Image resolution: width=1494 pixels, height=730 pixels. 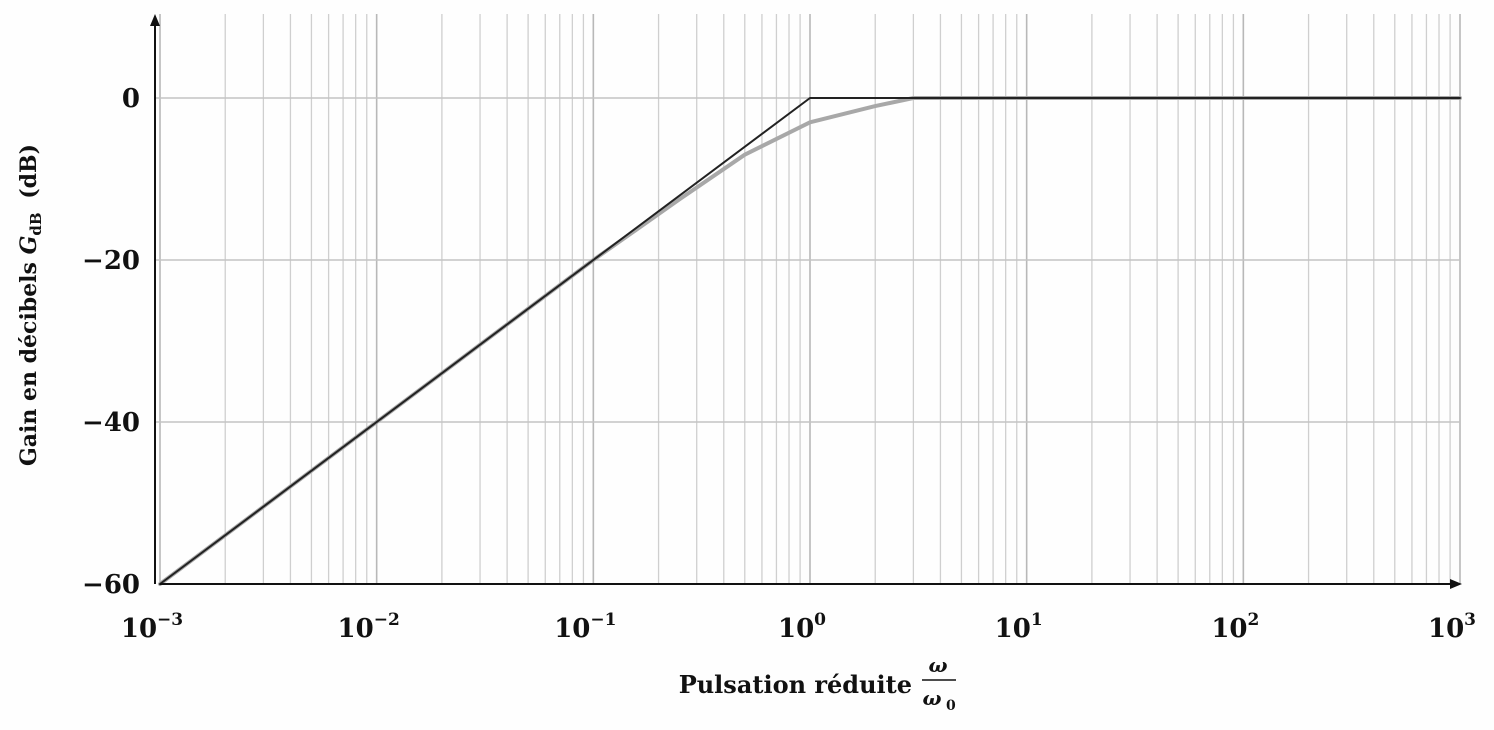 What do you see at coordinates (951, 706) in the screenshot?
I see `x-label-den-sub: 0` at bounding box center [951, 706].